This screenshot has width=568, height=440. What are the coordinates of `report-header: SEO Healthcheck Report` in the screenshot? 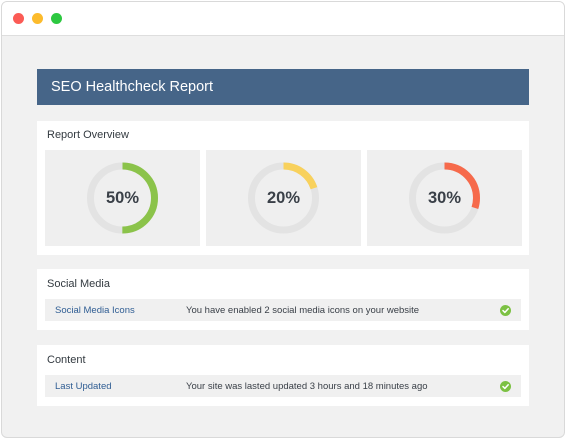 It's located at (283, 87).